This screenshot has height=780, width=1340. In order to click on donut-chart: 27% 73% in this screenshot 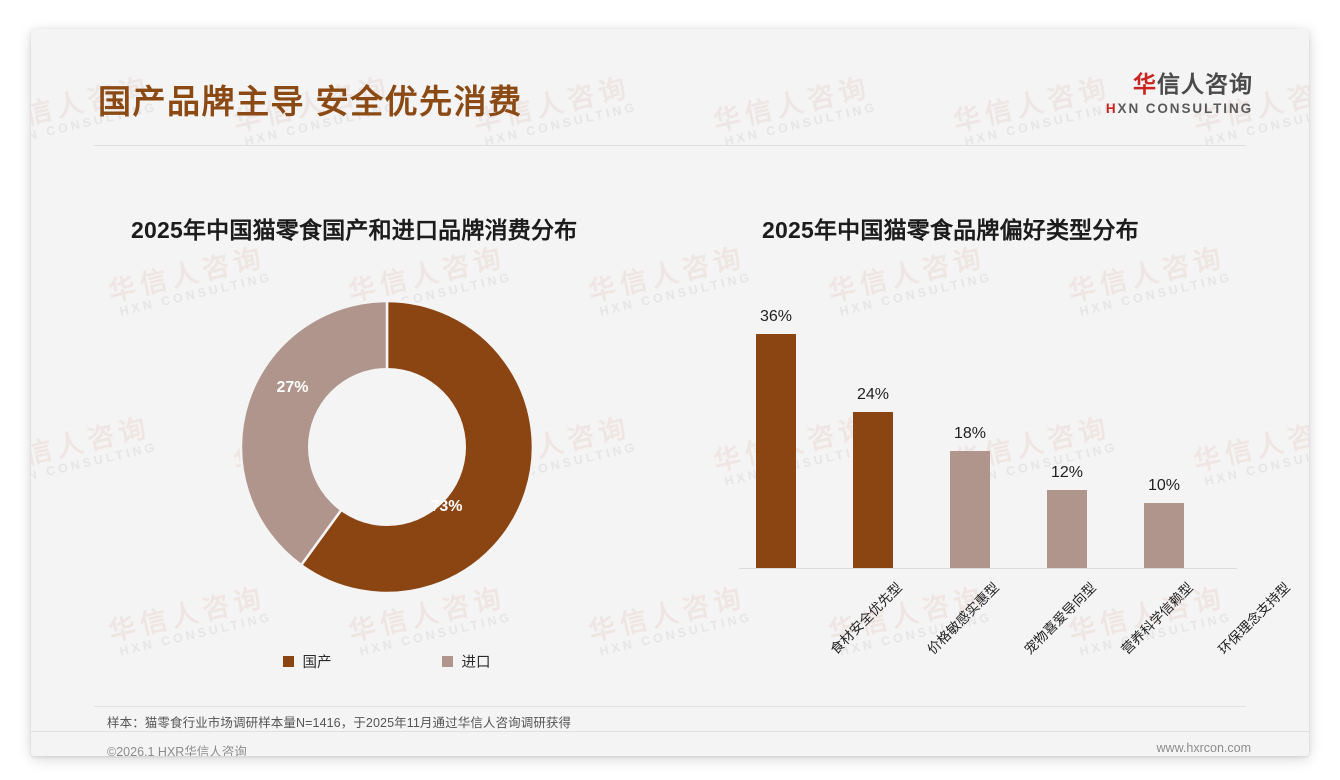, I will do `click(387, 447)`.